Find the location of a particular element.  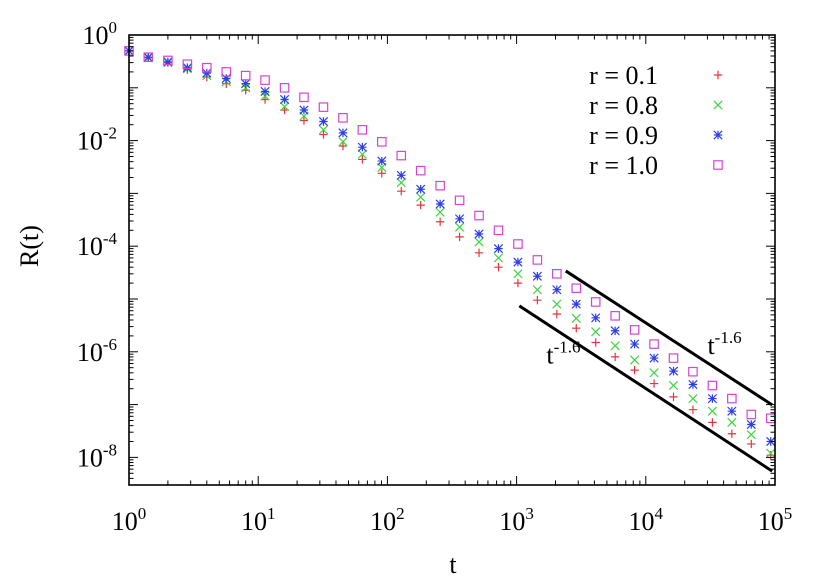

y-axis-title: R(t) is located at coordinates (29, 246).